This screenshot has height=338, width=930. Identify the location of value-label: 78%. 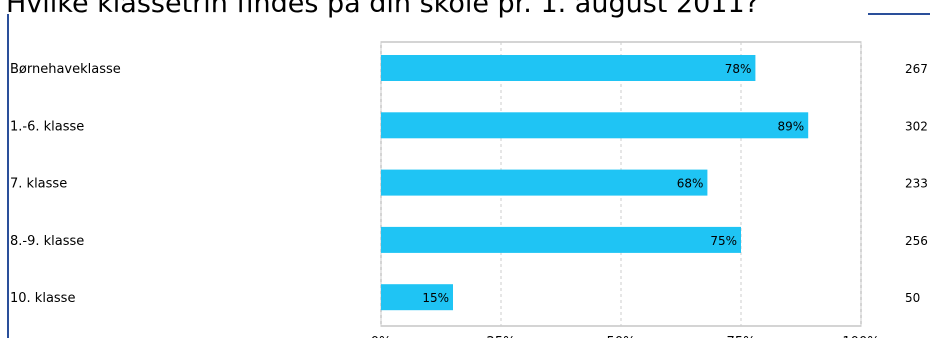
(738, 69).